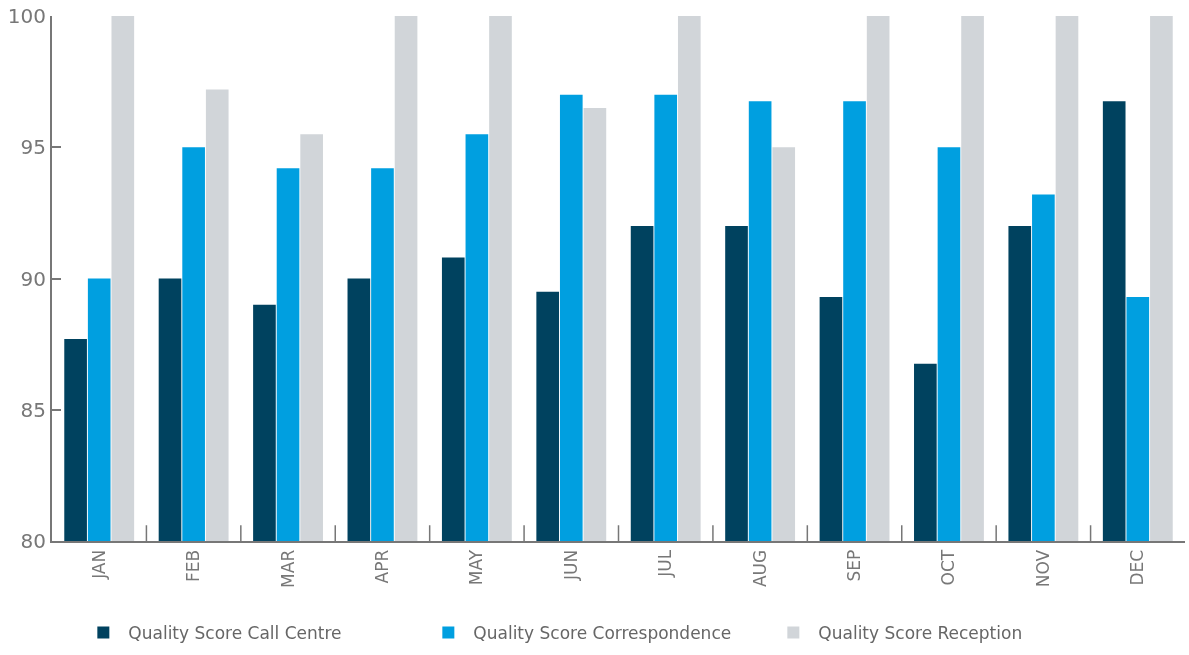  I want to click on y-tick-label: 95, so click(33, 147).